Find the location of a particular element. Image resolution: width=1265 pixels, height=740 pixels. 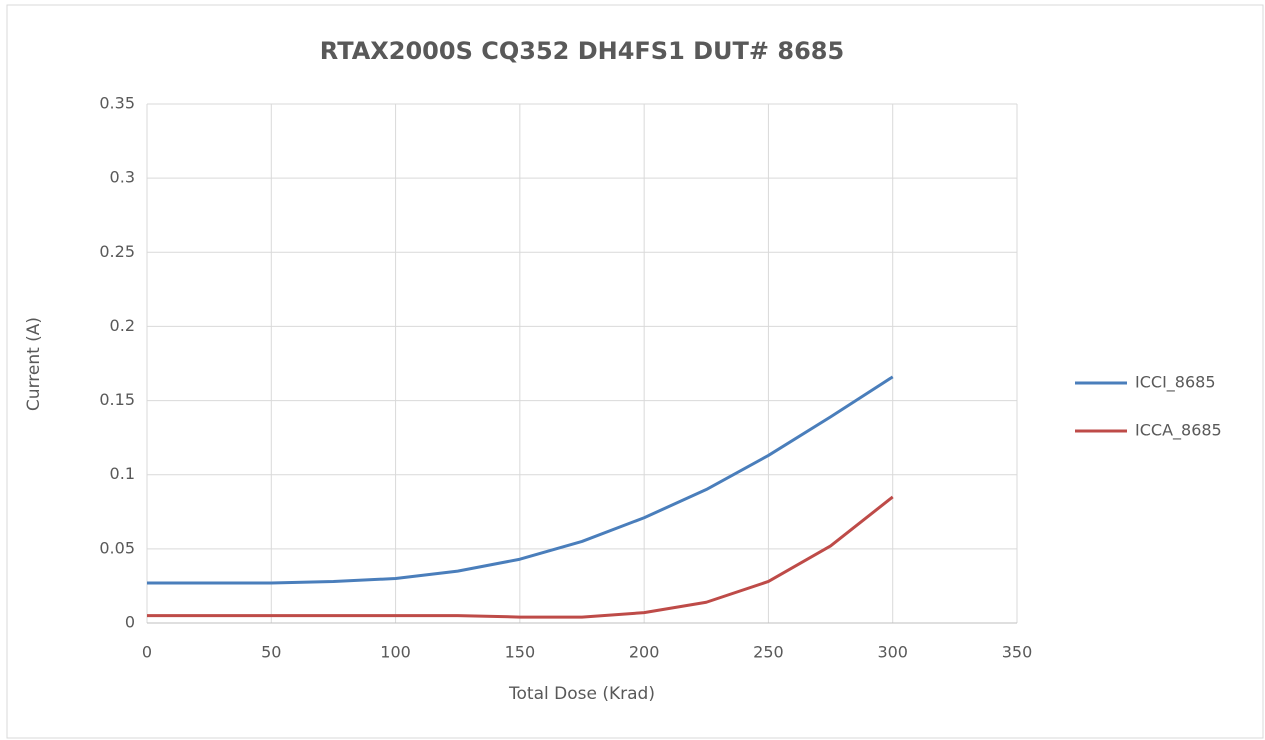

legend-label: ICCA_8685 is located at coordinates (1178, 431).